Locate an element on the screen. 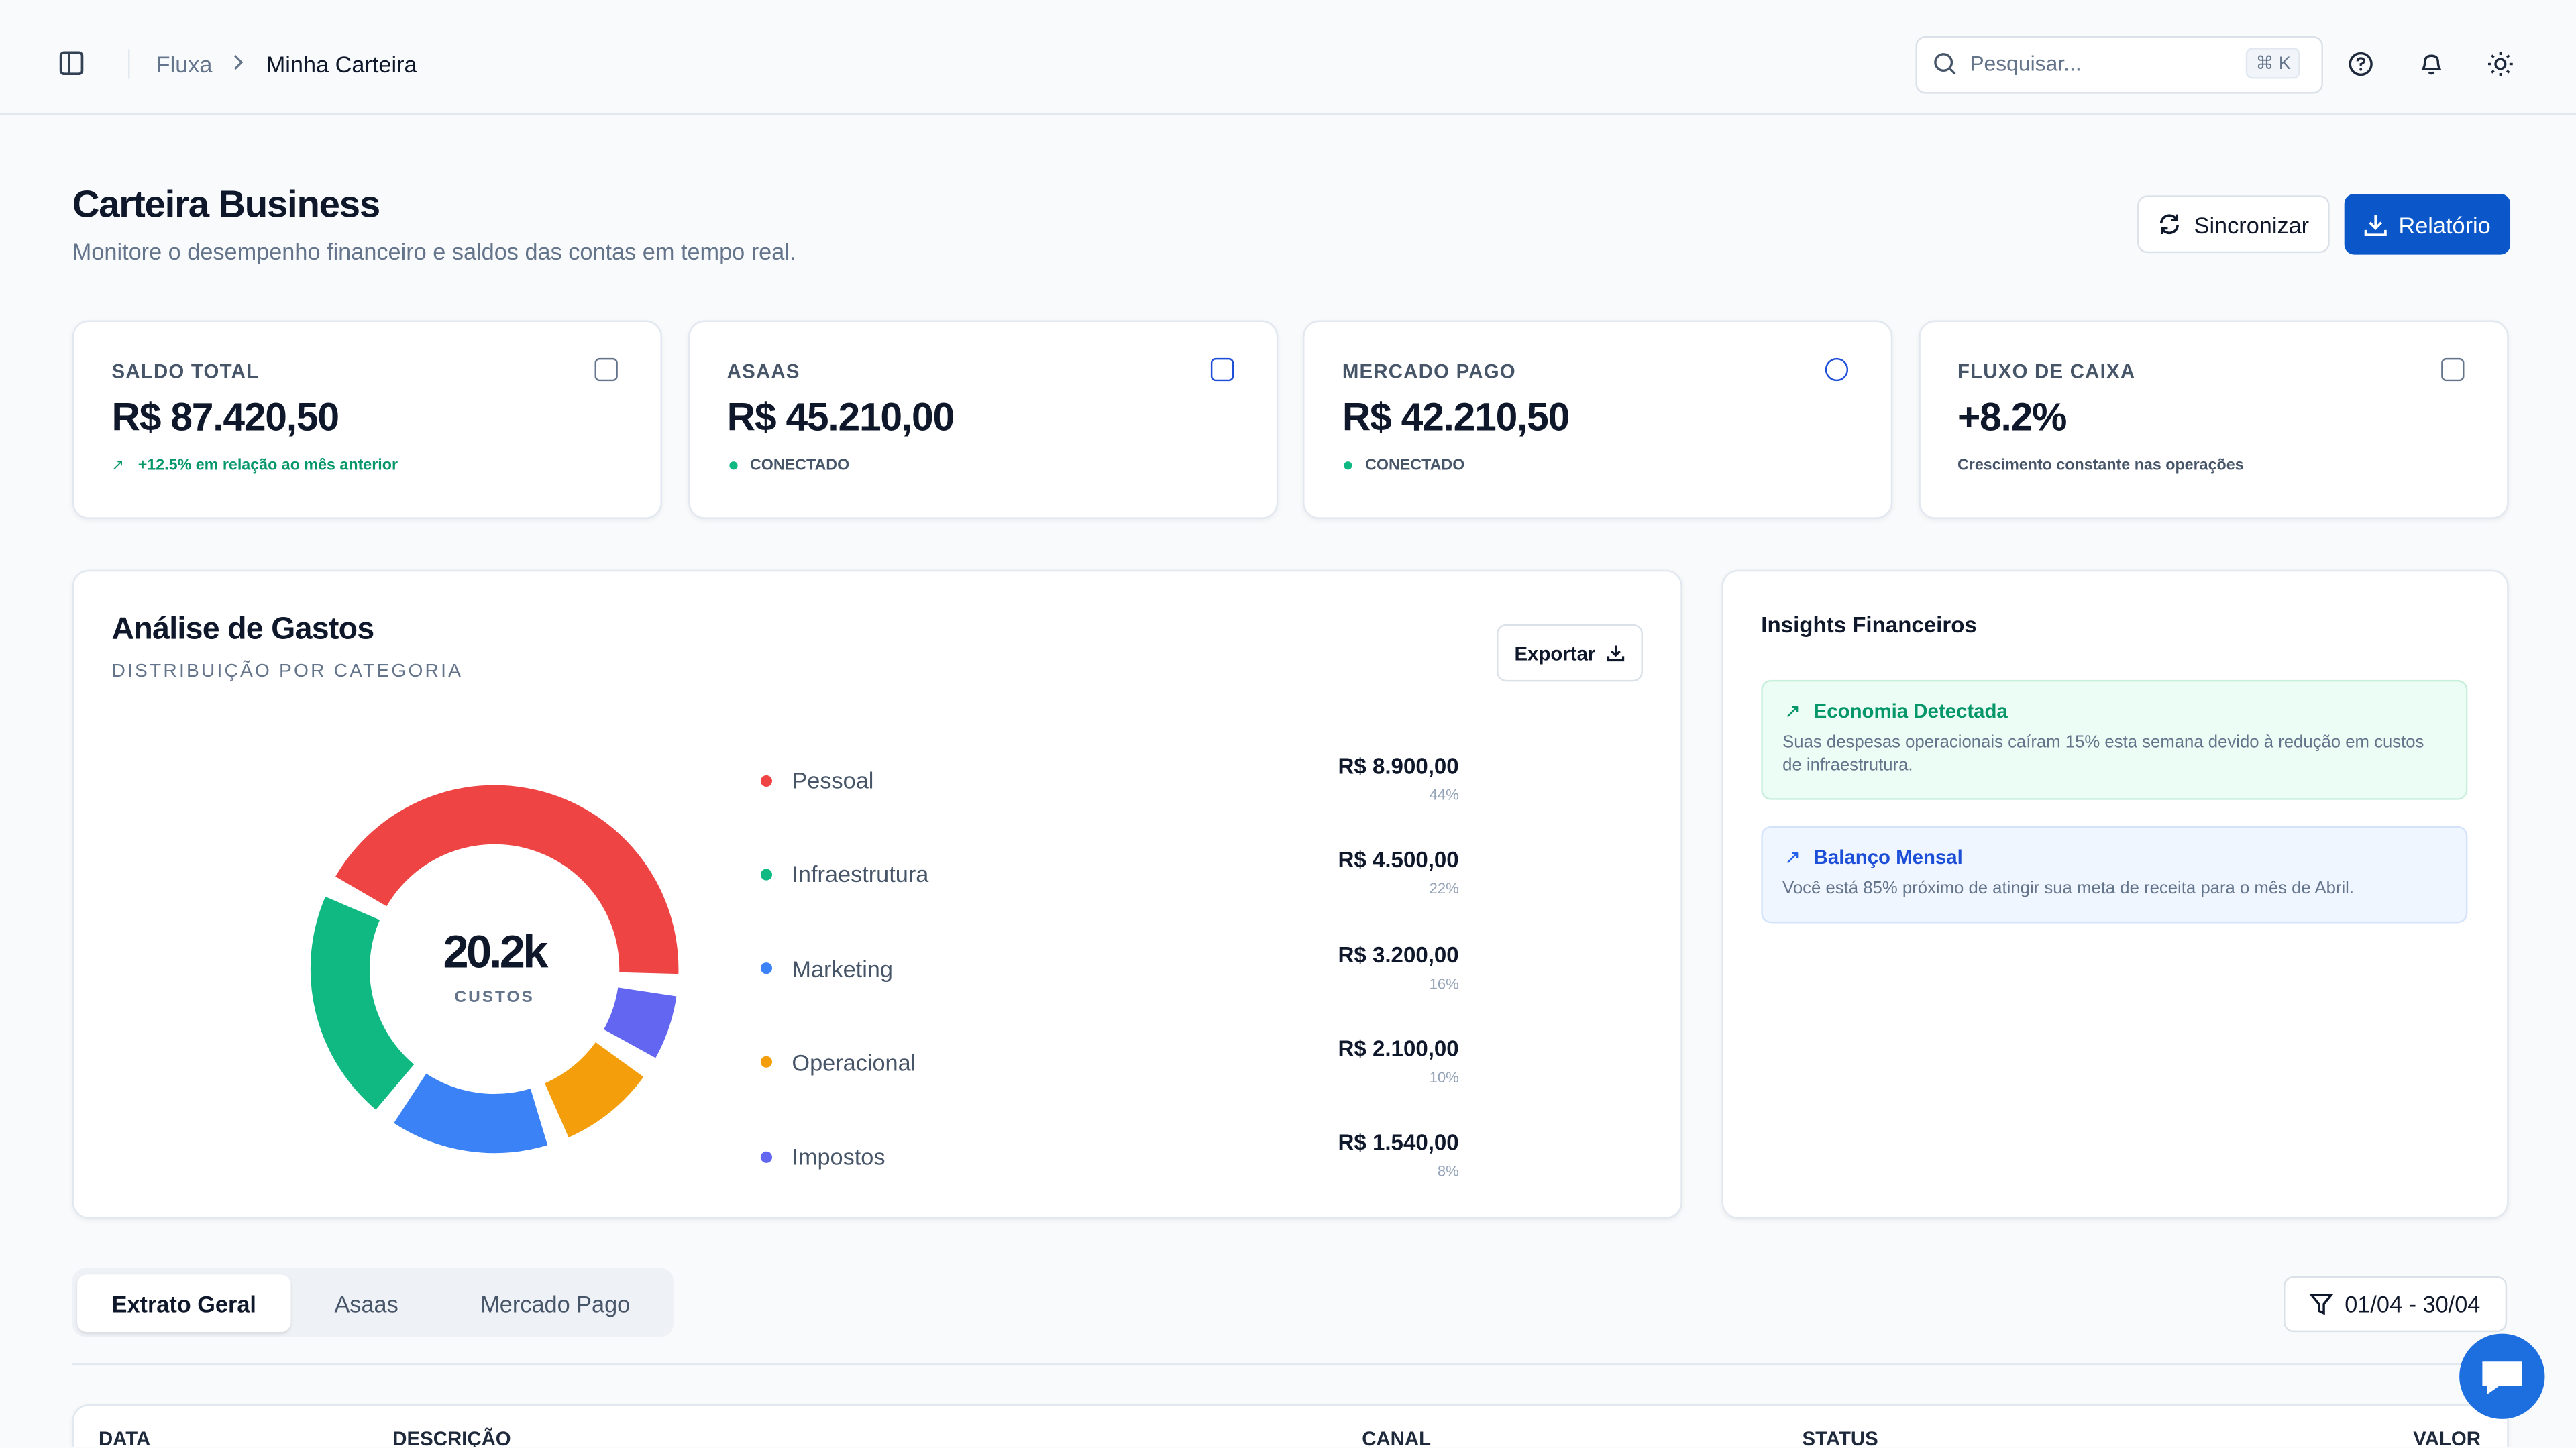  tab: Extrato Geral is located at coordinates (183, 1304).